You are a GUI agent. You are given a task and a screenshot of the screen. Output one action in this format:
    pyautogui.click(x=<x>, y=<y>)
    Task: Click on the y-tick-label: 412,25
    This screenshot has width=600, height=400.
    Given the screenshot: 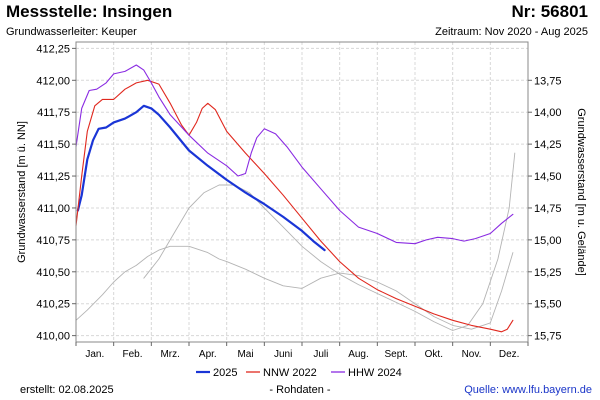 What is the action you would take?
    pyautogui.click(x=53, y=49)
    